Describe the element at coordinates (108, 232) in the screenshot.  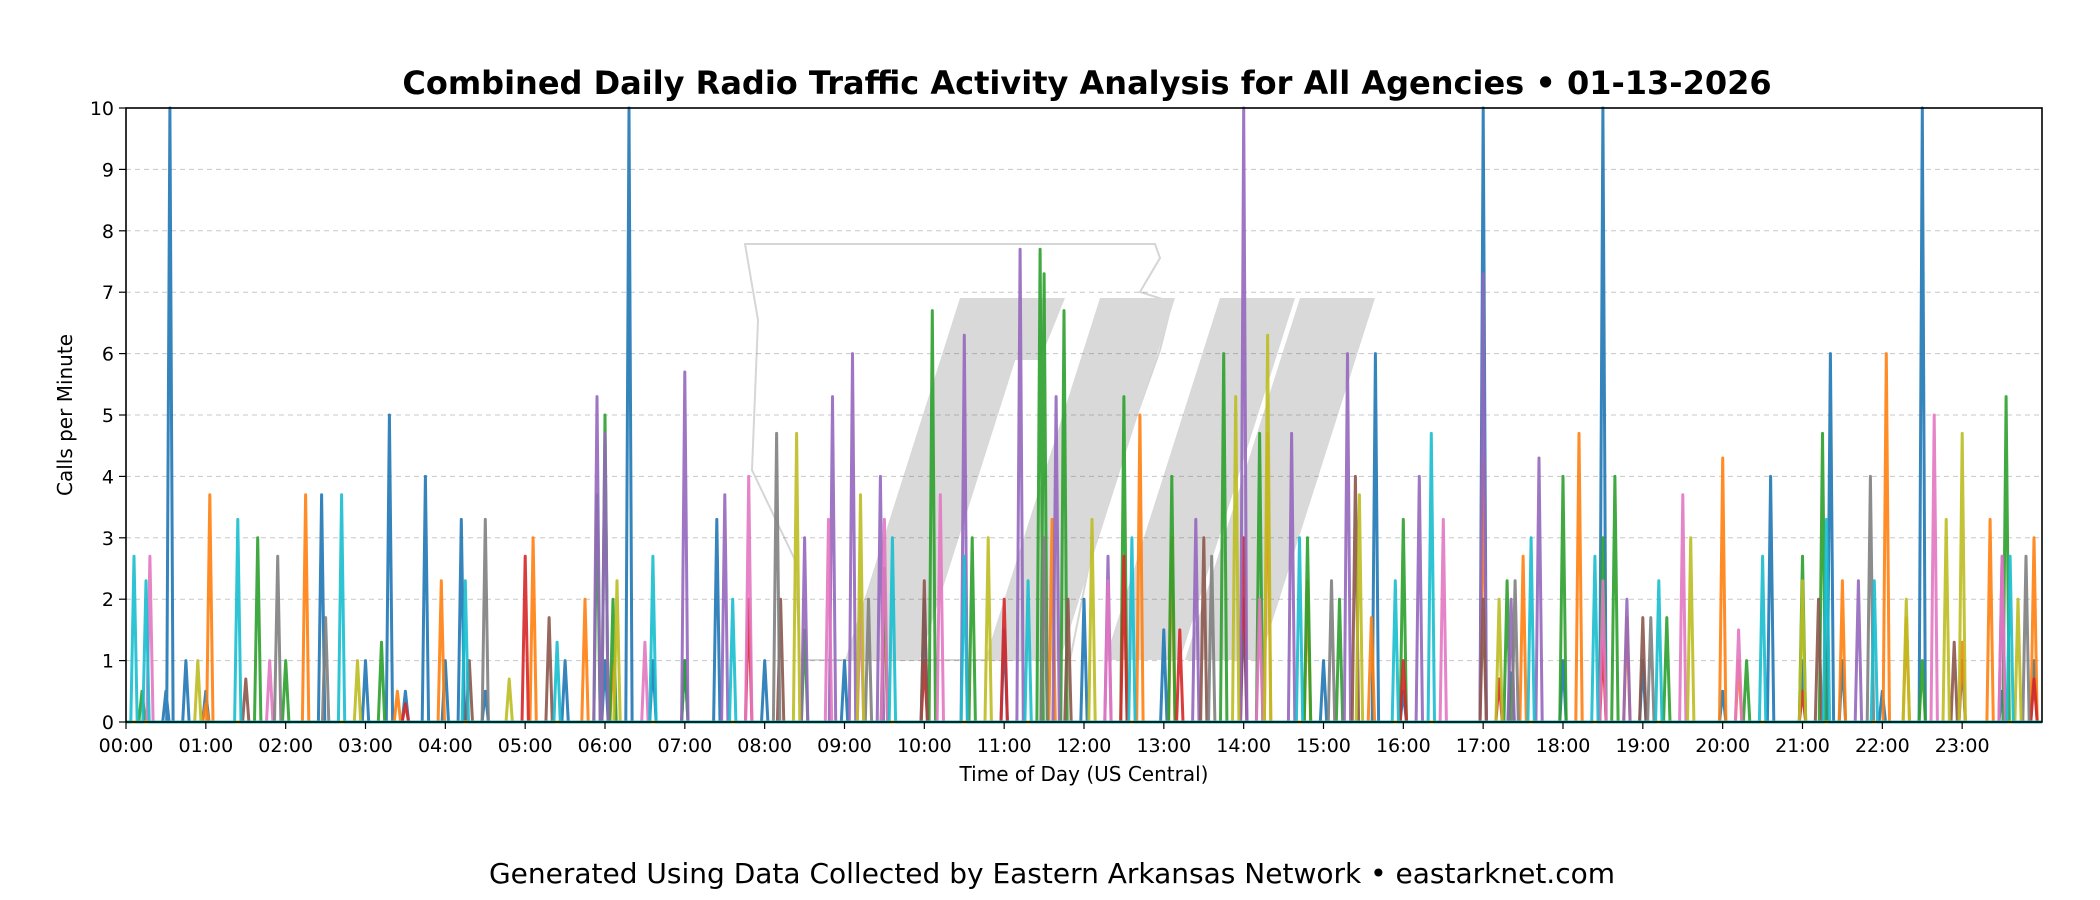
I see `y-tick-label: 8` at that location.